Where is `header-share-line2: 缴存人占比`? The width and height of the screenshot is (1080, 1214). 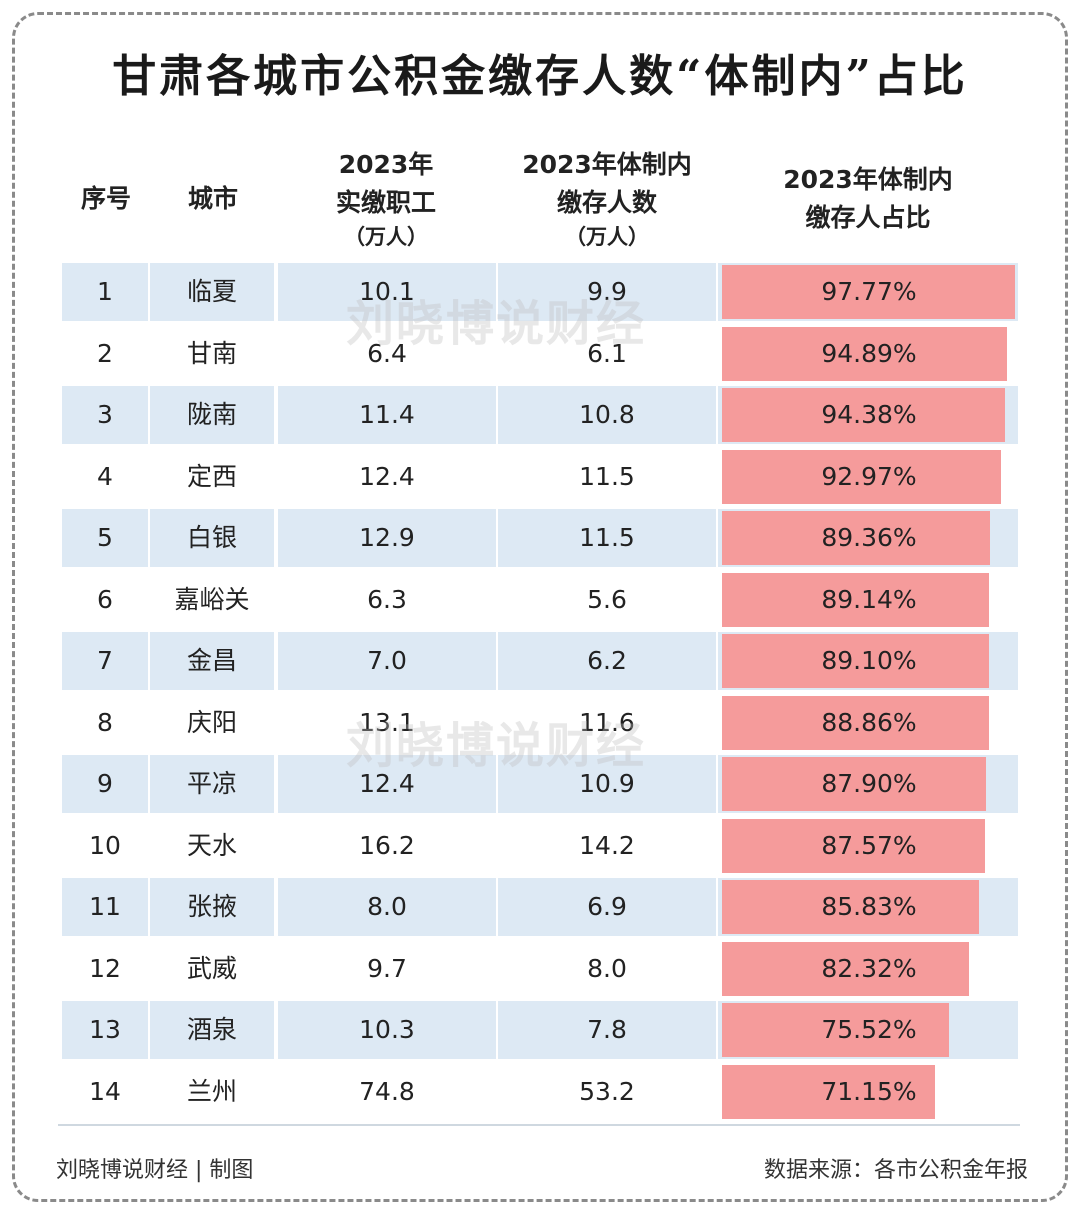
header-share-line2: 缴存人占比 is located at coordinates (868, 217).